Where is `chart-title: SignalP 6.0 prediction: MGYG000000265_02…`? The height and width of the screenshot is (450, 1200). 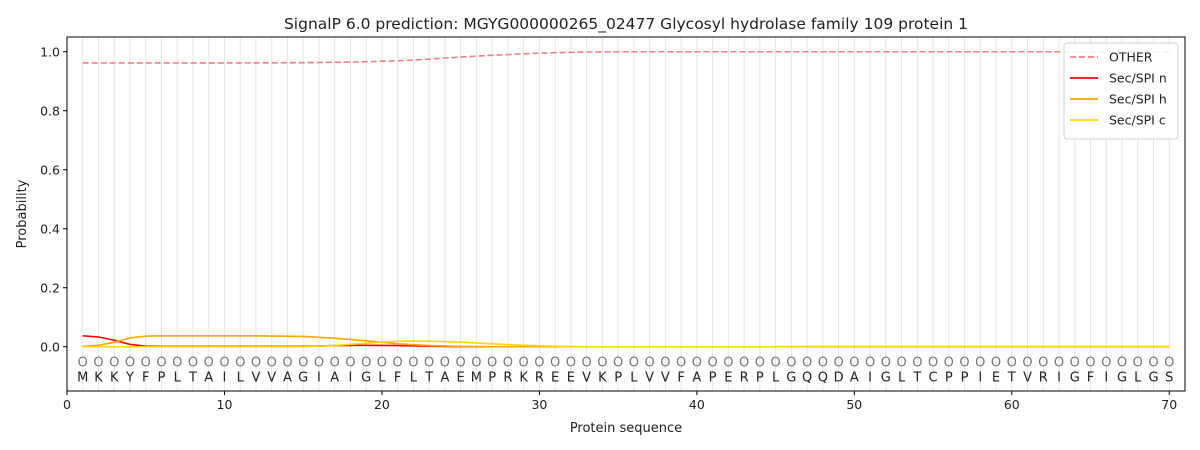
chart-title: SignalP 6.0 prediction: MGYG000000265_02… is located at coordinates (626, 24).